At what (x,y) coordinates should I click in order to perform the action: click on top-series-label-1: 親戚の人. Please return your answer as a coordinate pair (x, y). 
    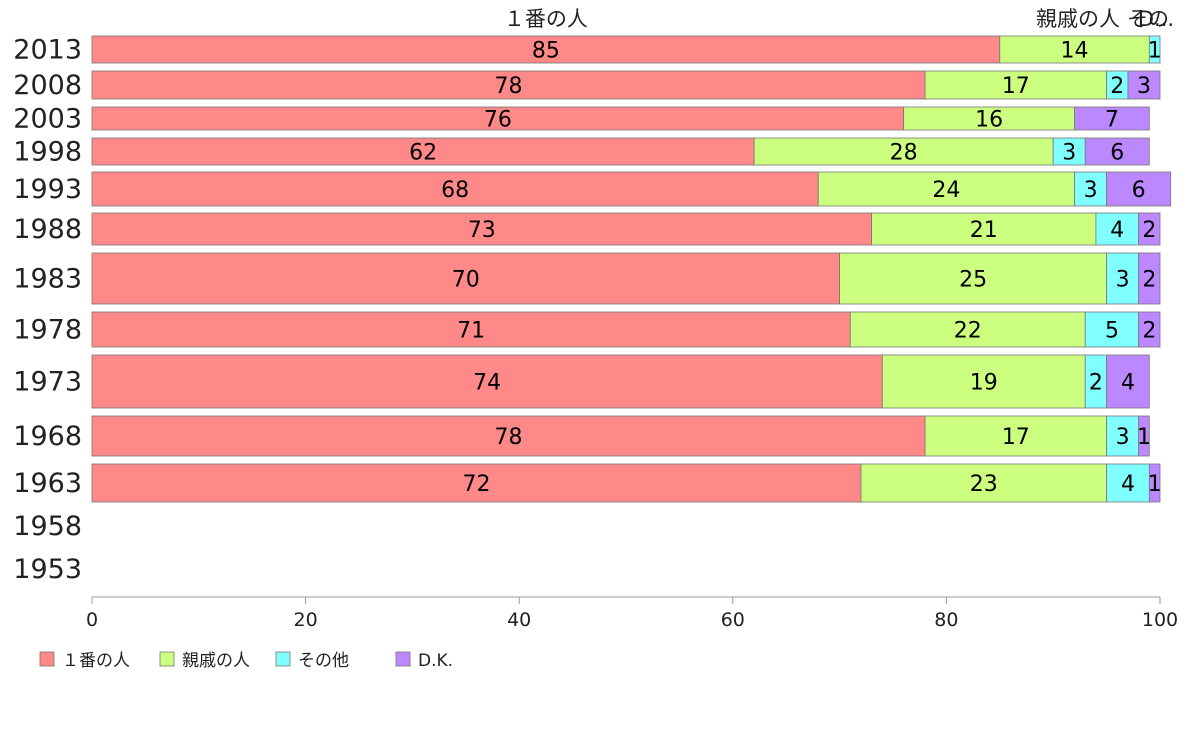
    Looking at the image, I should click on (1078, 19).